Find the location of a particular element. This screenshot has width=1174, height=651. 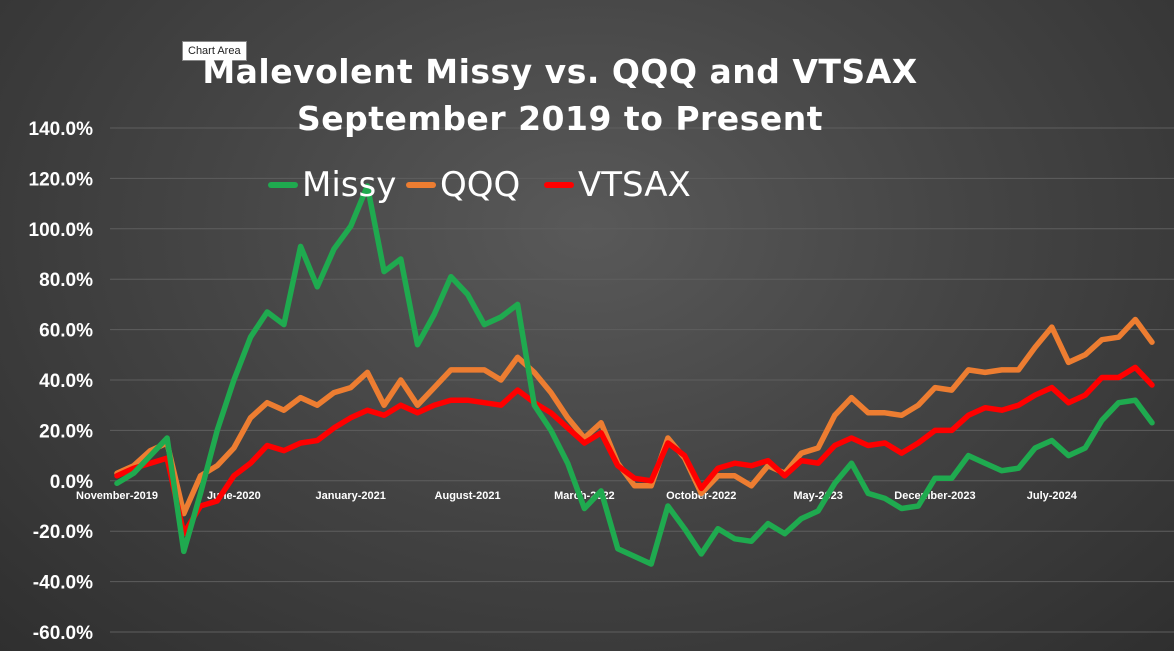

chart-title: Malevolent Missy vs. QQQ and VTSAX is located at coordinates (560, 71).